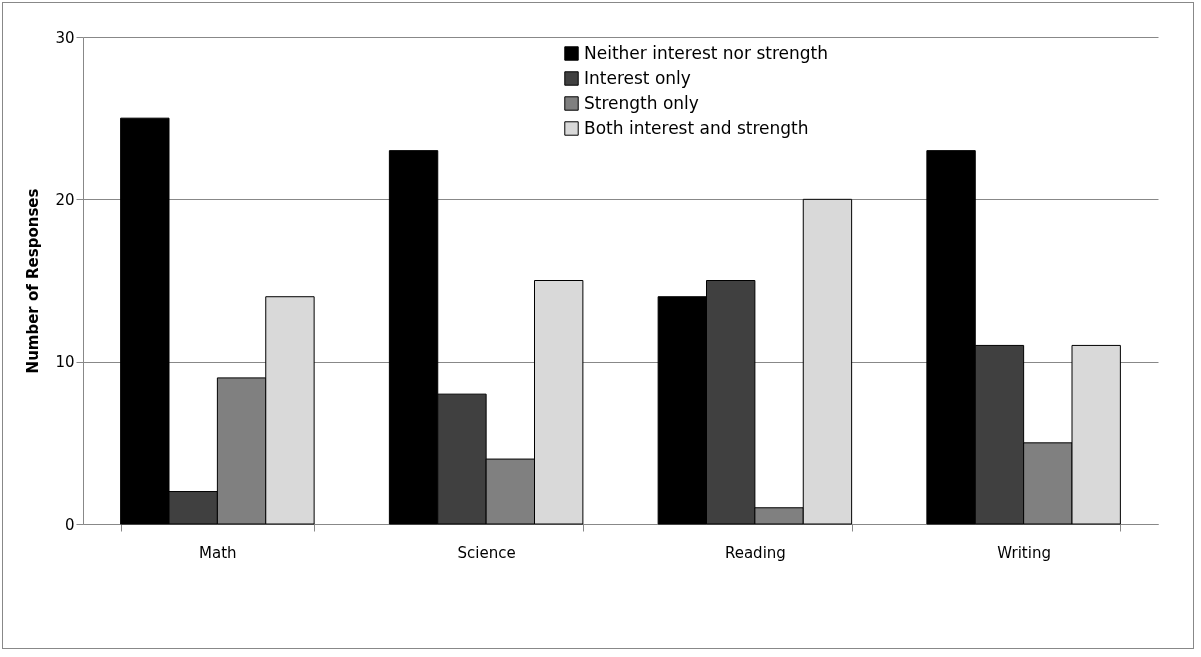 This screenshot has width=1201, height=657. What do you see at coordinates (696, 127) in the screenshot?
I see `legend-label: Both interest and strength` at bounding box center [696, 127].